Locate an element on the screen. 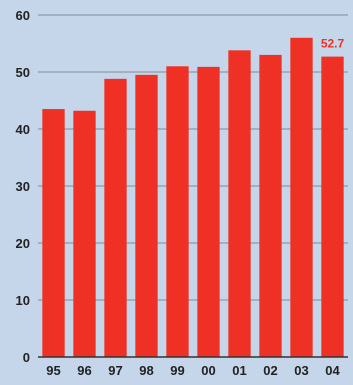 The height and width of the screenshot is (385, 353). x-tick-label-97: 97 is located at coordinates (115, 370).